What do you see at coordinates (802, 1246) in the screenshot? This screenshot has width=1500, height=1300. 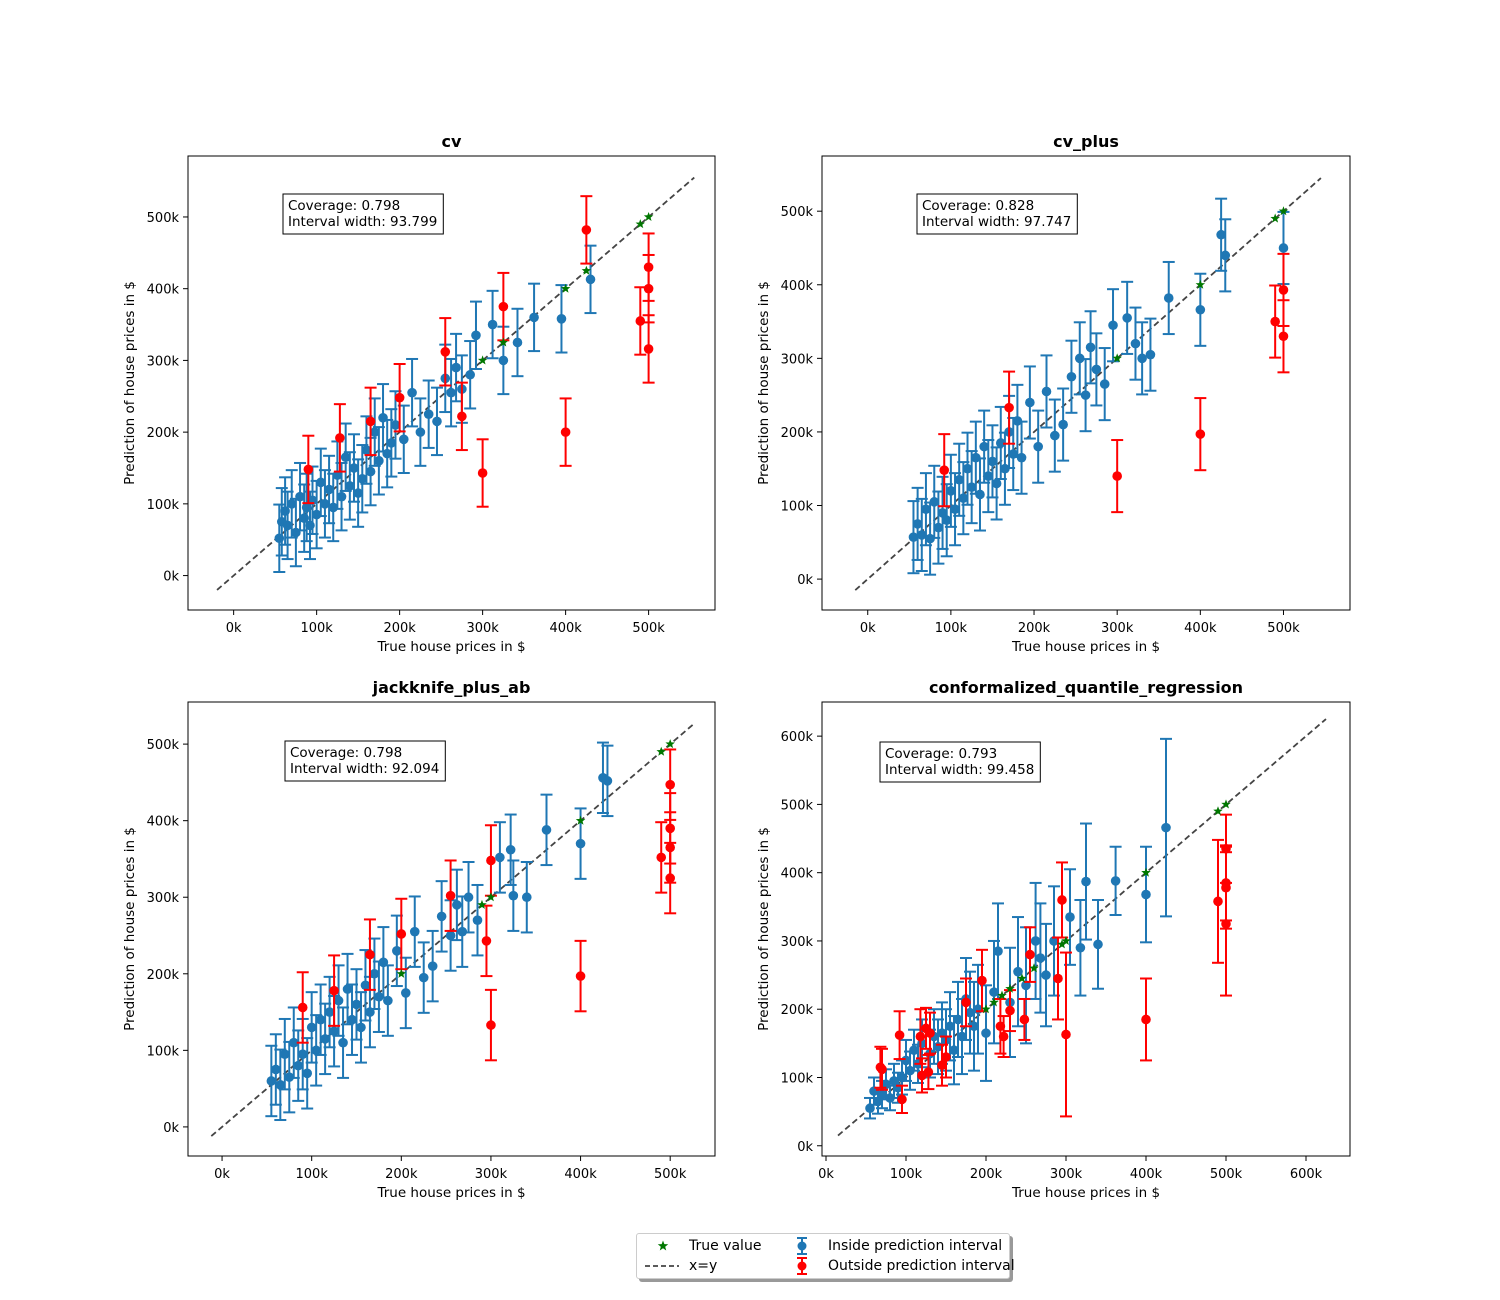 I see `legend-errorbar-inside-icon` at bounding box center [802, 1246].